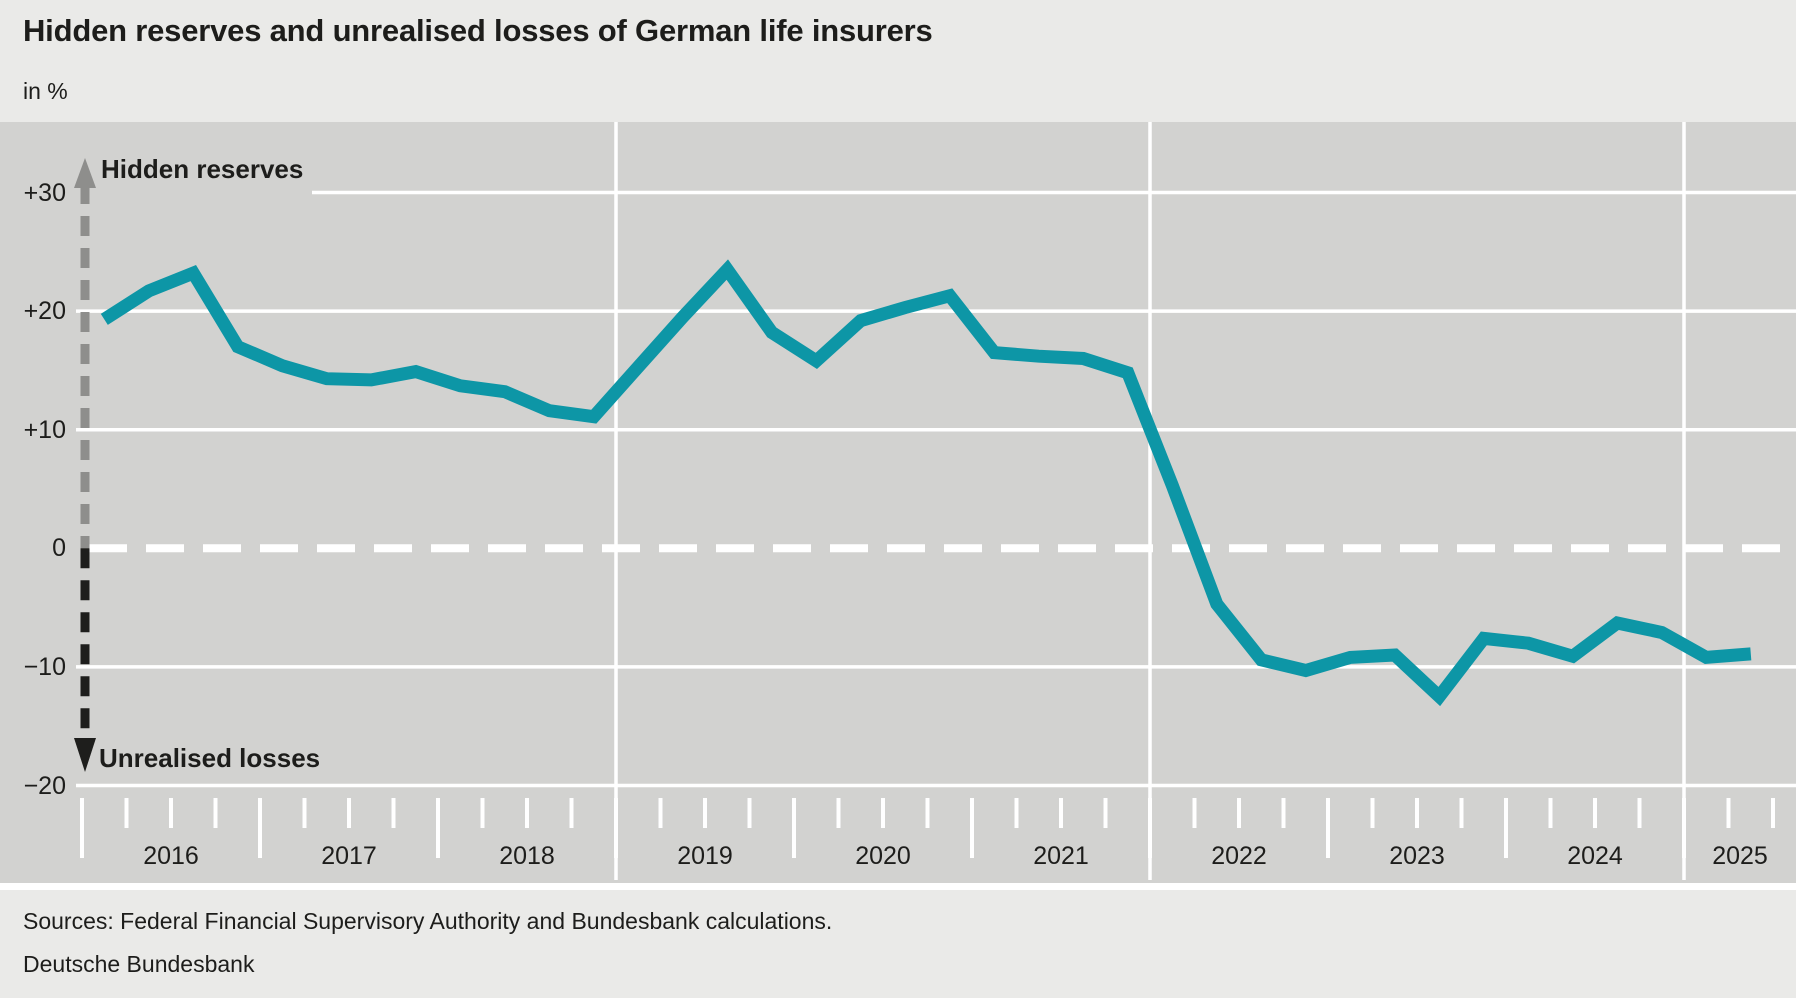 This screenshot has width=1796, height=998. What do you see at coordinates (44, 667) in the screenshot?
I see `y-tick-label--10: −10` at bounding box center [44, 667].